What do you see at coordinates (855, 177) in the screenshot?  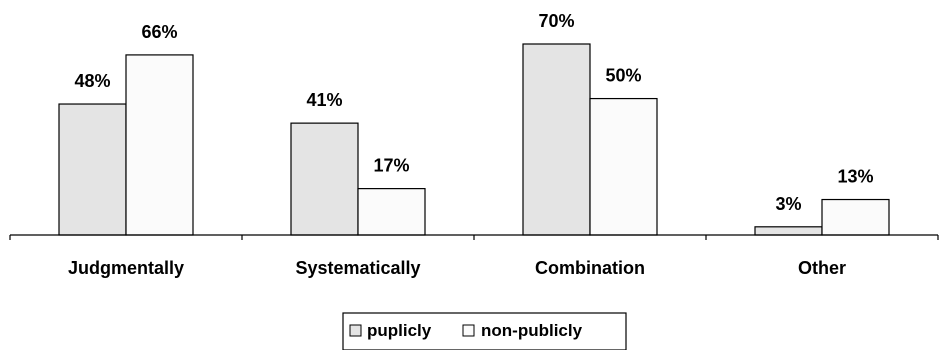 I see `data-label-non-publicly-other: 13%` at bounding box center [855, 177].